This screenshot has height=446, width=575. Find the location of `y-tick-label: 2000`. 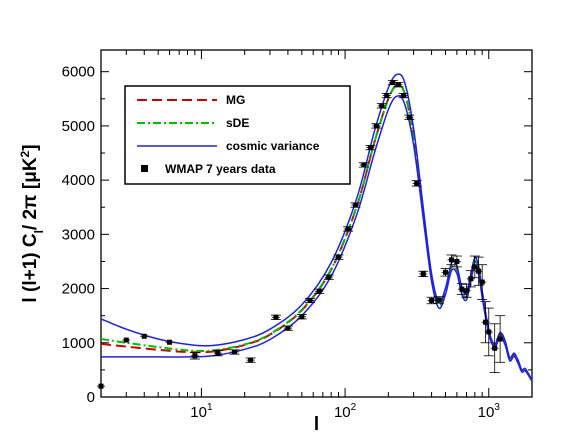

y-tick-label: 2000 is located at coordinates (78, 289).